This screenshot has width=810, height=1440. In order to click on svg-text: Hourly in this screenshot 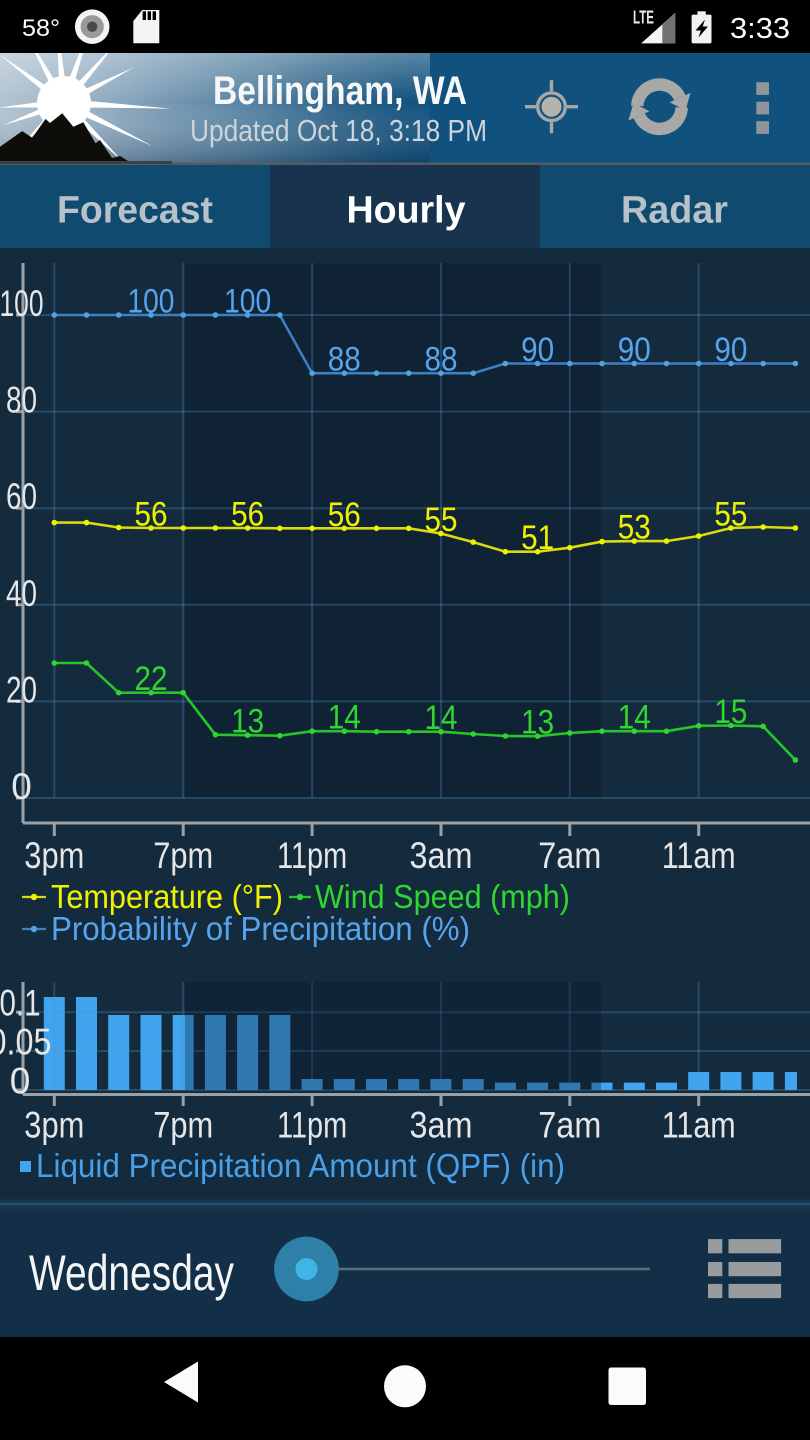, I will do `click(406, 211)`.